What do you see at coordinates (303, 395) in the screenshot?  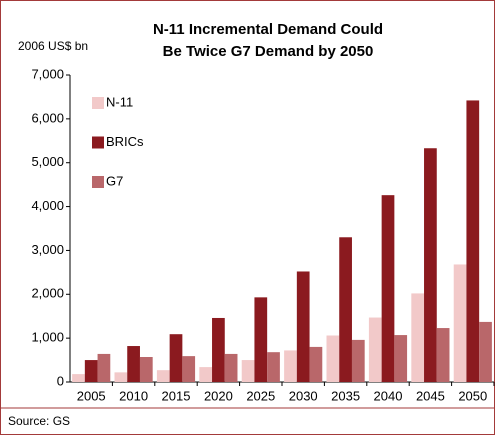 I see `x-tick-label: 2030` at bounding box center [303, 395].